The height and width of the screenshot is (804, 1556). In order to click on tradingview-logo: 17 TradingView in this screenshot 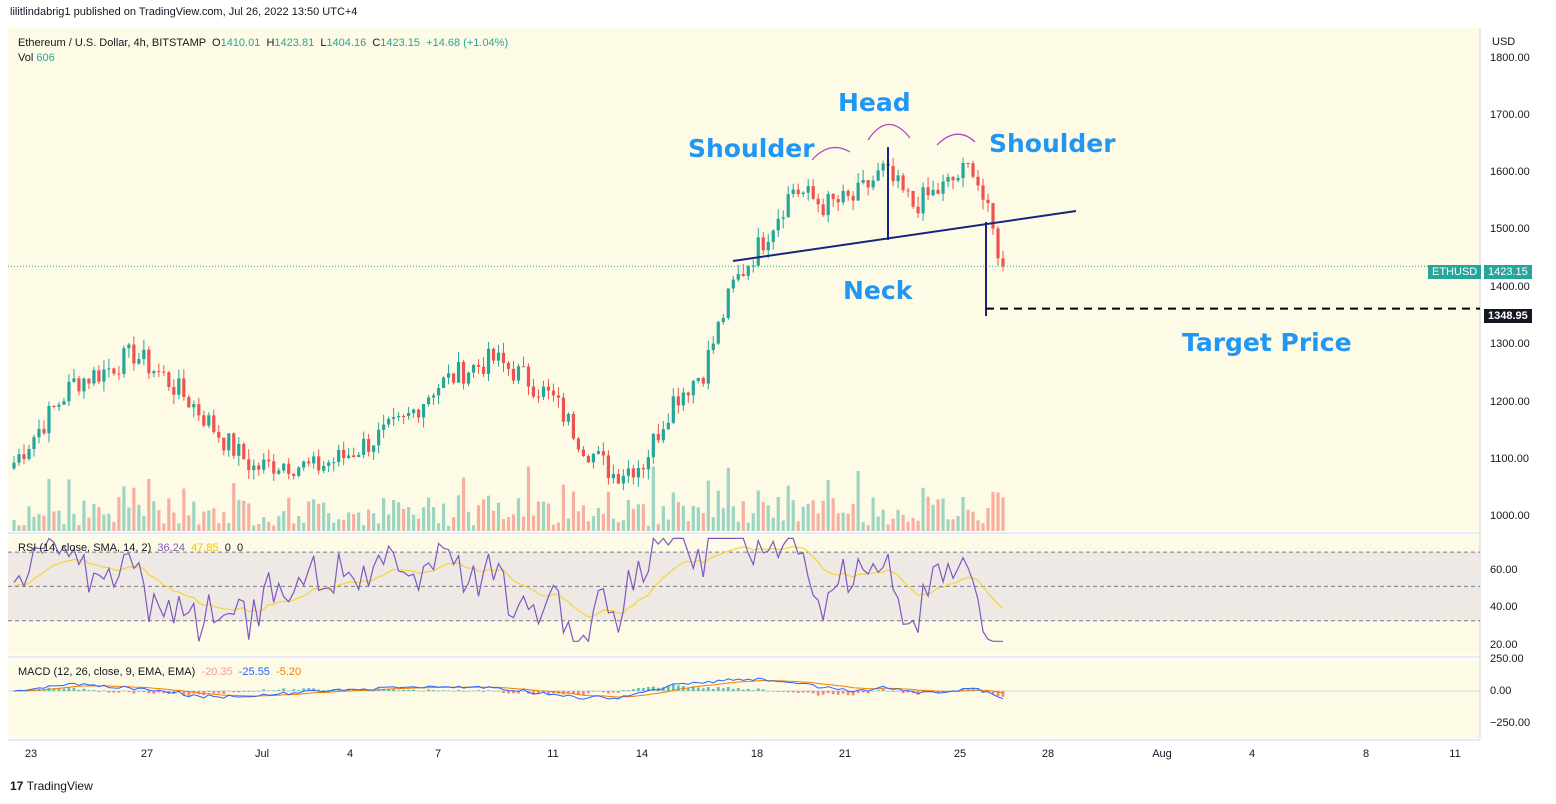, I will do `click(51, 786)`.